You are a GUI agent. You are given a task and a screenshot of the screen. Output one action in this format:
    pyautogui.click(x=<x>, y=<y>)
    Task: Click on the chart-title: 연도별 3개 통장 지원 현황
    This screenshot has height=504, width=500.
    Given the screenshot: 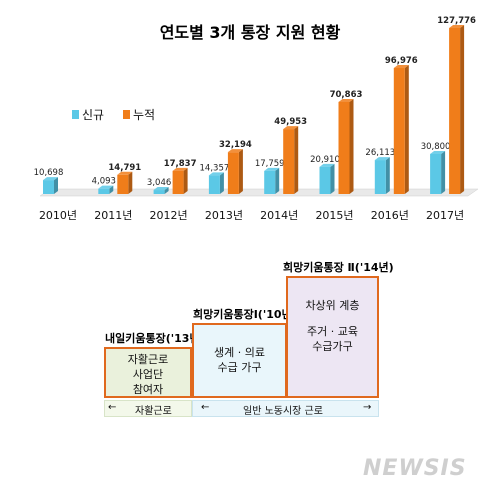 What is the action you would take?
    pyautogui.click(x=250, y=32)
    